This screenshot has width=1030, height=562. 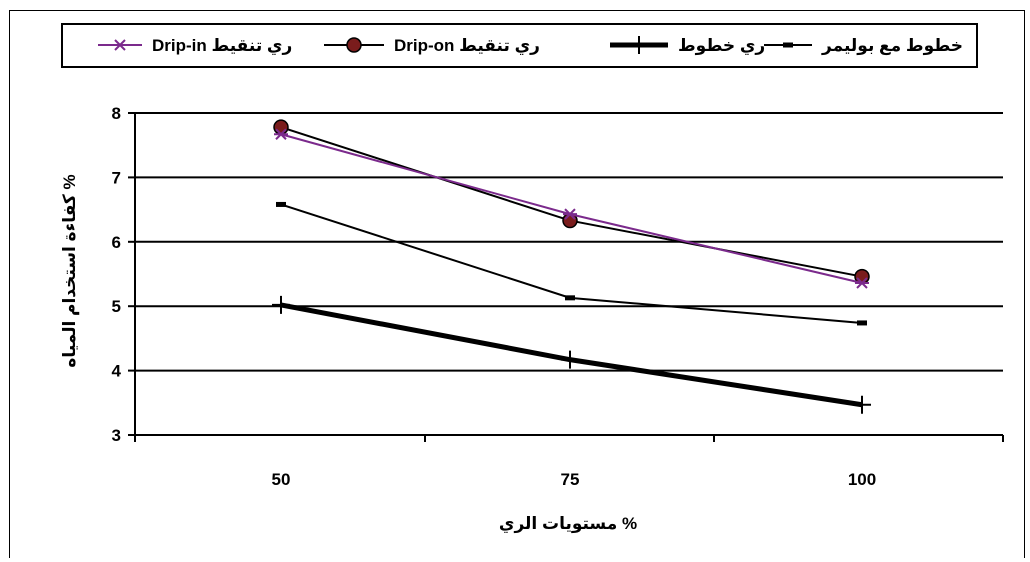 I want to click on legend-item: Drip-on ري تنقيط, so click(x=432, y=46).